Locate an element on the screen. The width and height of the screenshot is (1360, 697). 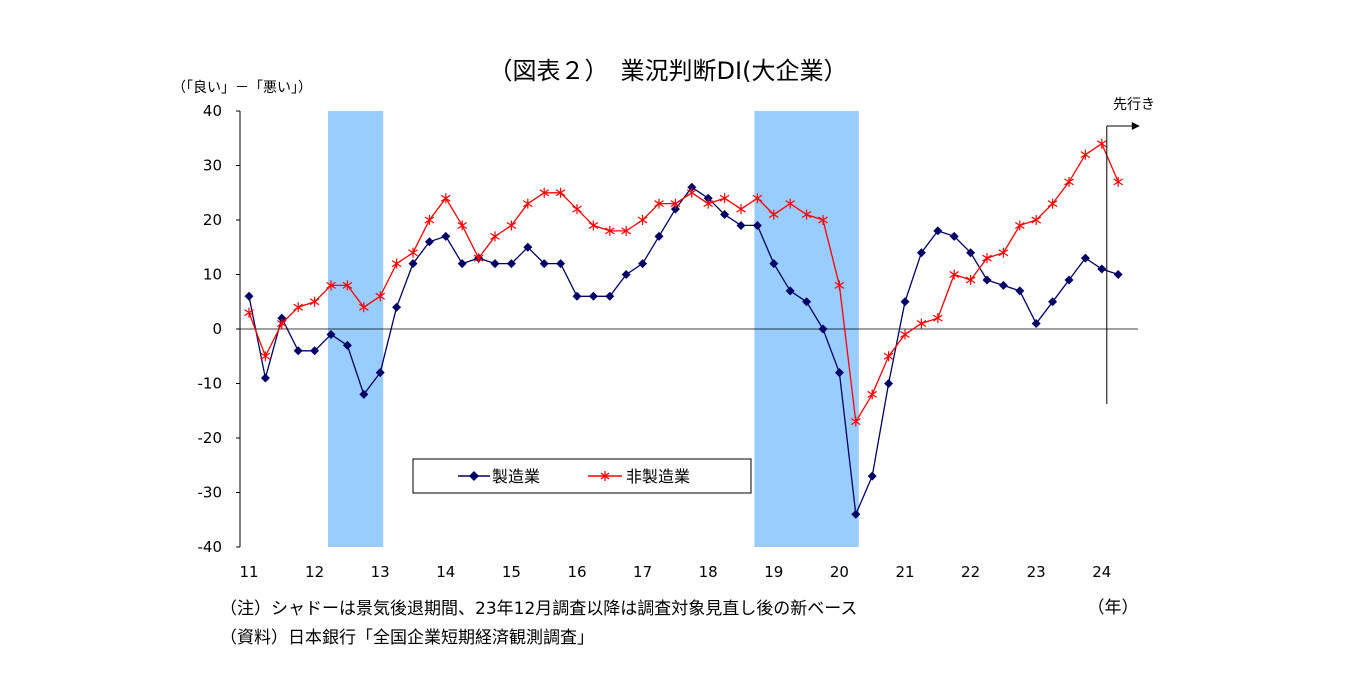
y-tick-label: -30 is located at coordinates (210, 493).